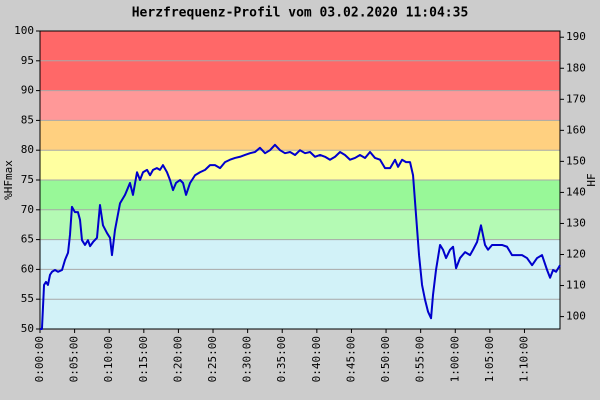 The width and height of the screenshot is (600, 400). What do you see at coordinates (27, 60) in the screenshot?
I see `y-tick-label: 95` at bounding box center [27, 60].